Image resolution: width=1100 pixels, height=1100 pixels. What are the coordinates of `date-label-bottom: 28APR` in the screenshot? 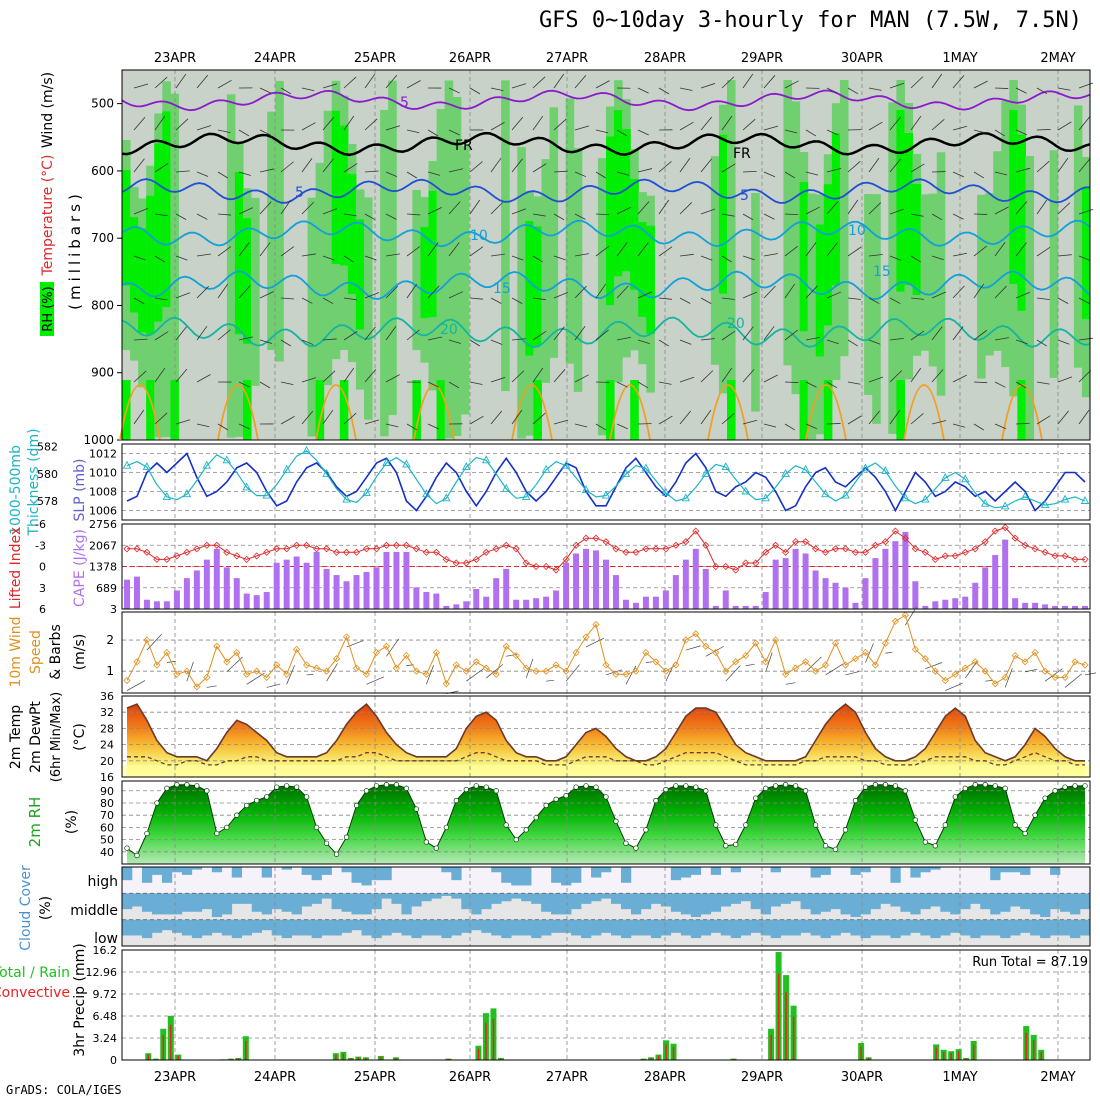 It's located at (665, 1077).